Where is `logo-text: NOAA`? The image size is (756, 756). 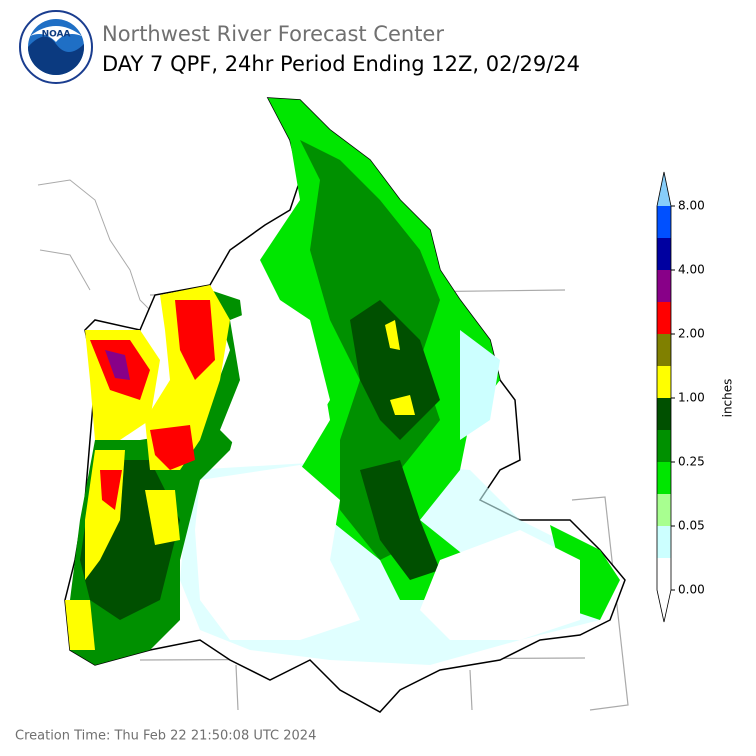
logo-text: NOAA is located at coordinates (56, 35).